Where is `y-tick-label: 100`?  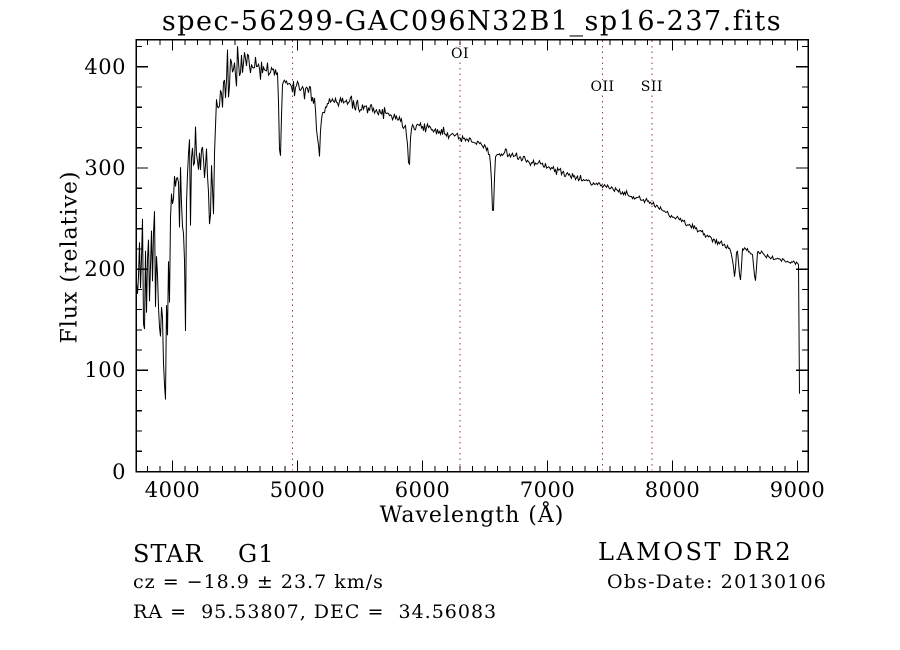 y-tick-label: 100 is located at coordinates (105, 370).